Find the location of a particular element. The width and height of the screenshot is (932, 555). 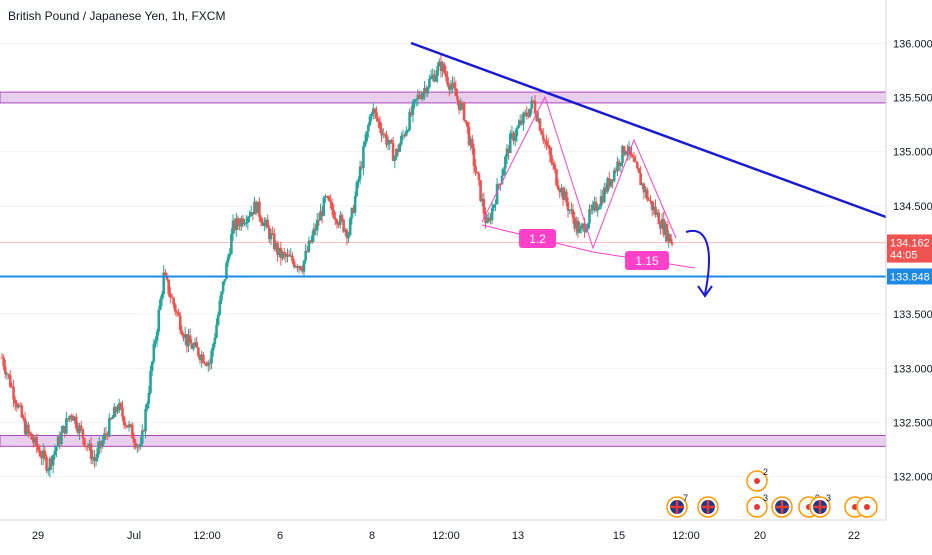

jp-flag-sun is located at coordinates (757, 507).